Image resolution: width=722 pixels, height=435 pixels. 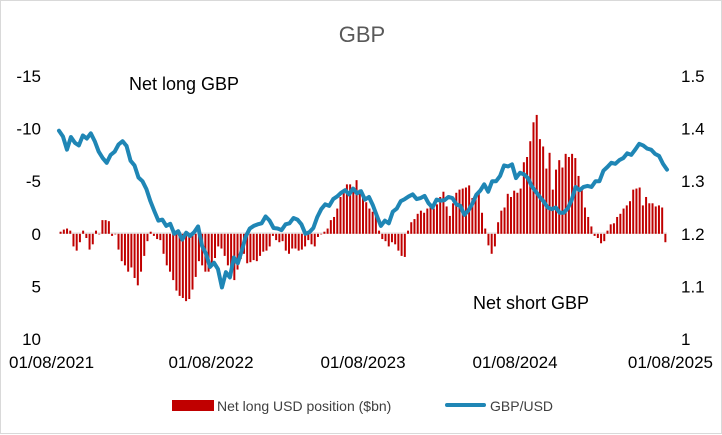 What do you see at coordinates (51, 362) in the screenshot?
I see `x-tick-label: 01/08/2021` at bounding box center [51, 362].